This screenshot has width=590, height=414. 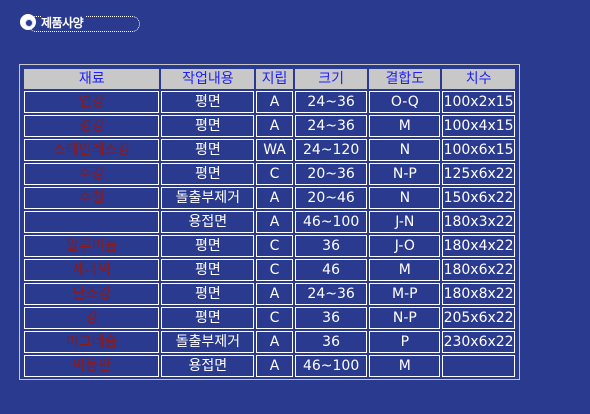 I want to click on table-row: 주철 돌출부제거 A 20~46 N 150x6x22, so click(x=269, y=198).